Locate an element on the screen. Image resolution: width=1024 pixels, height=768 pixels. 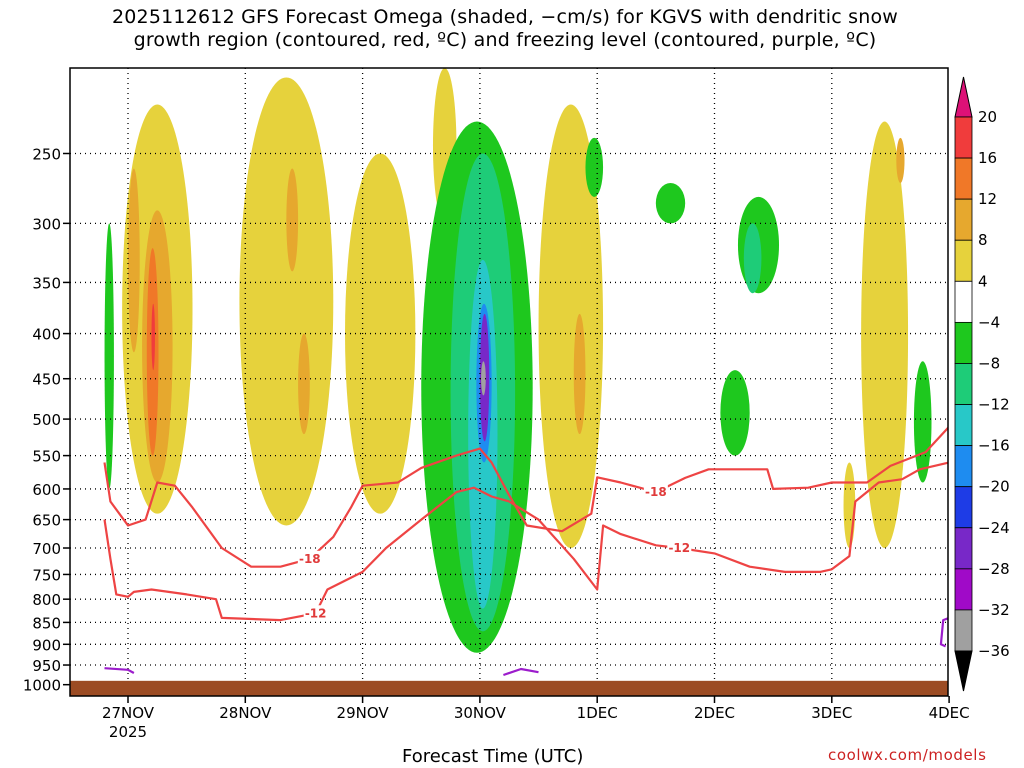
terrain is located at coordinates (509, 688).